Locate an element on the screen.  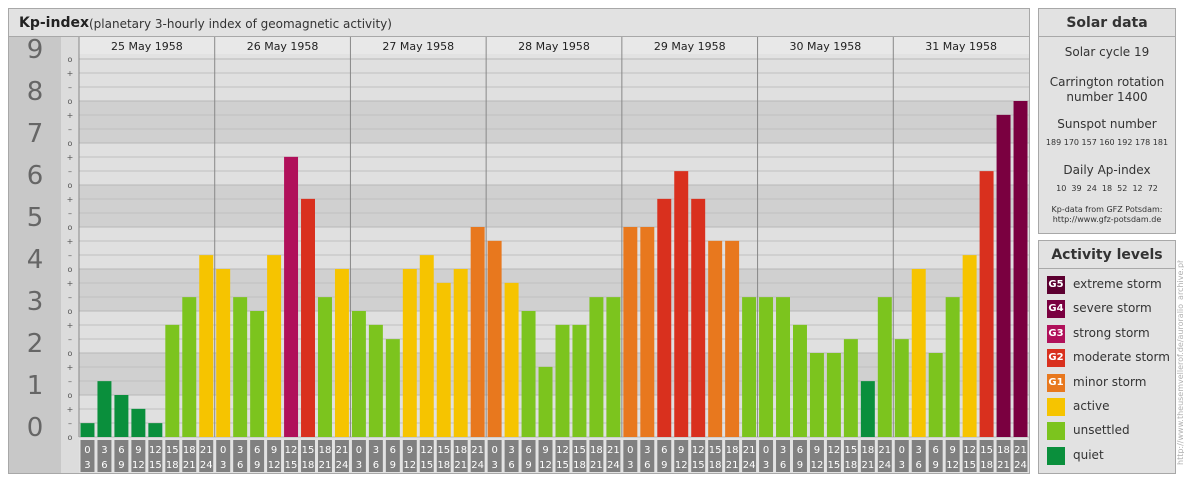
hour-end-label: 3 is located at coordinates (766, 465).